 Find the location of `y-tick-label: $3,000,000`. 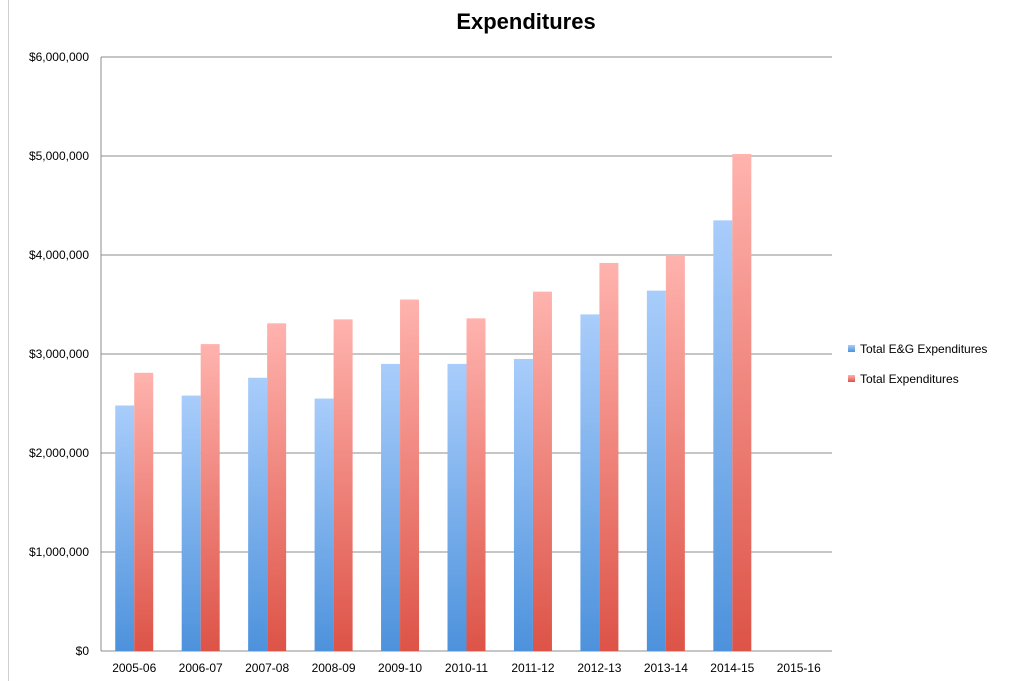

y-tick-label: $3,000,000 is located at coordinates (59, 354).